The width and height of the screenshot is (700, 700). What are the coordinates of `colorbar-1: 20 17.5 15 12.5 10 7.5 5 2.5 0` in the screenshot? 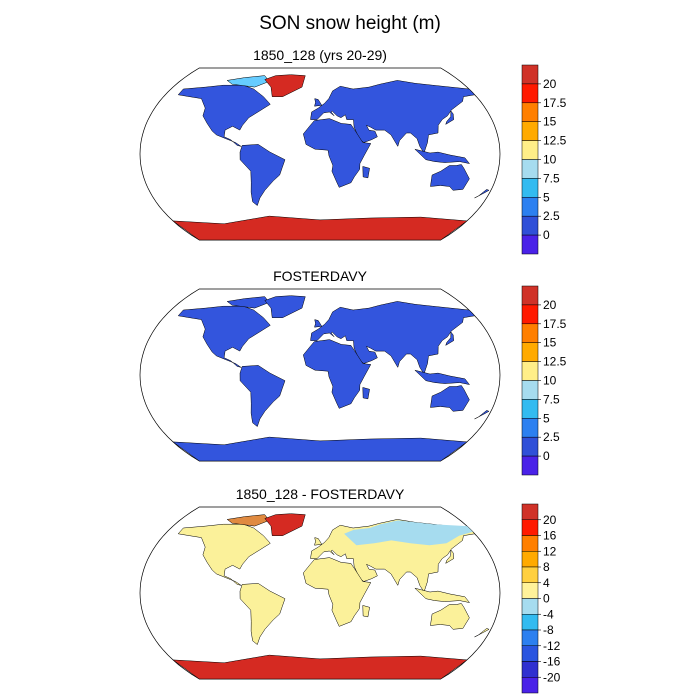 It's located at (544, 159).